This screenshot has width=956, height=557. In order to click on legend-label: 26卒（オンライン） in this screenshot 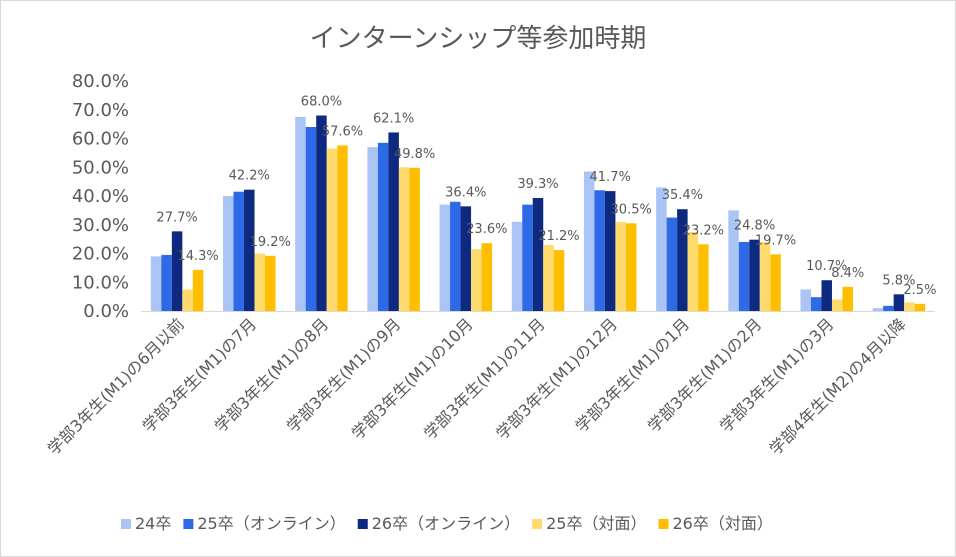, I will do `click(446, 523)`.